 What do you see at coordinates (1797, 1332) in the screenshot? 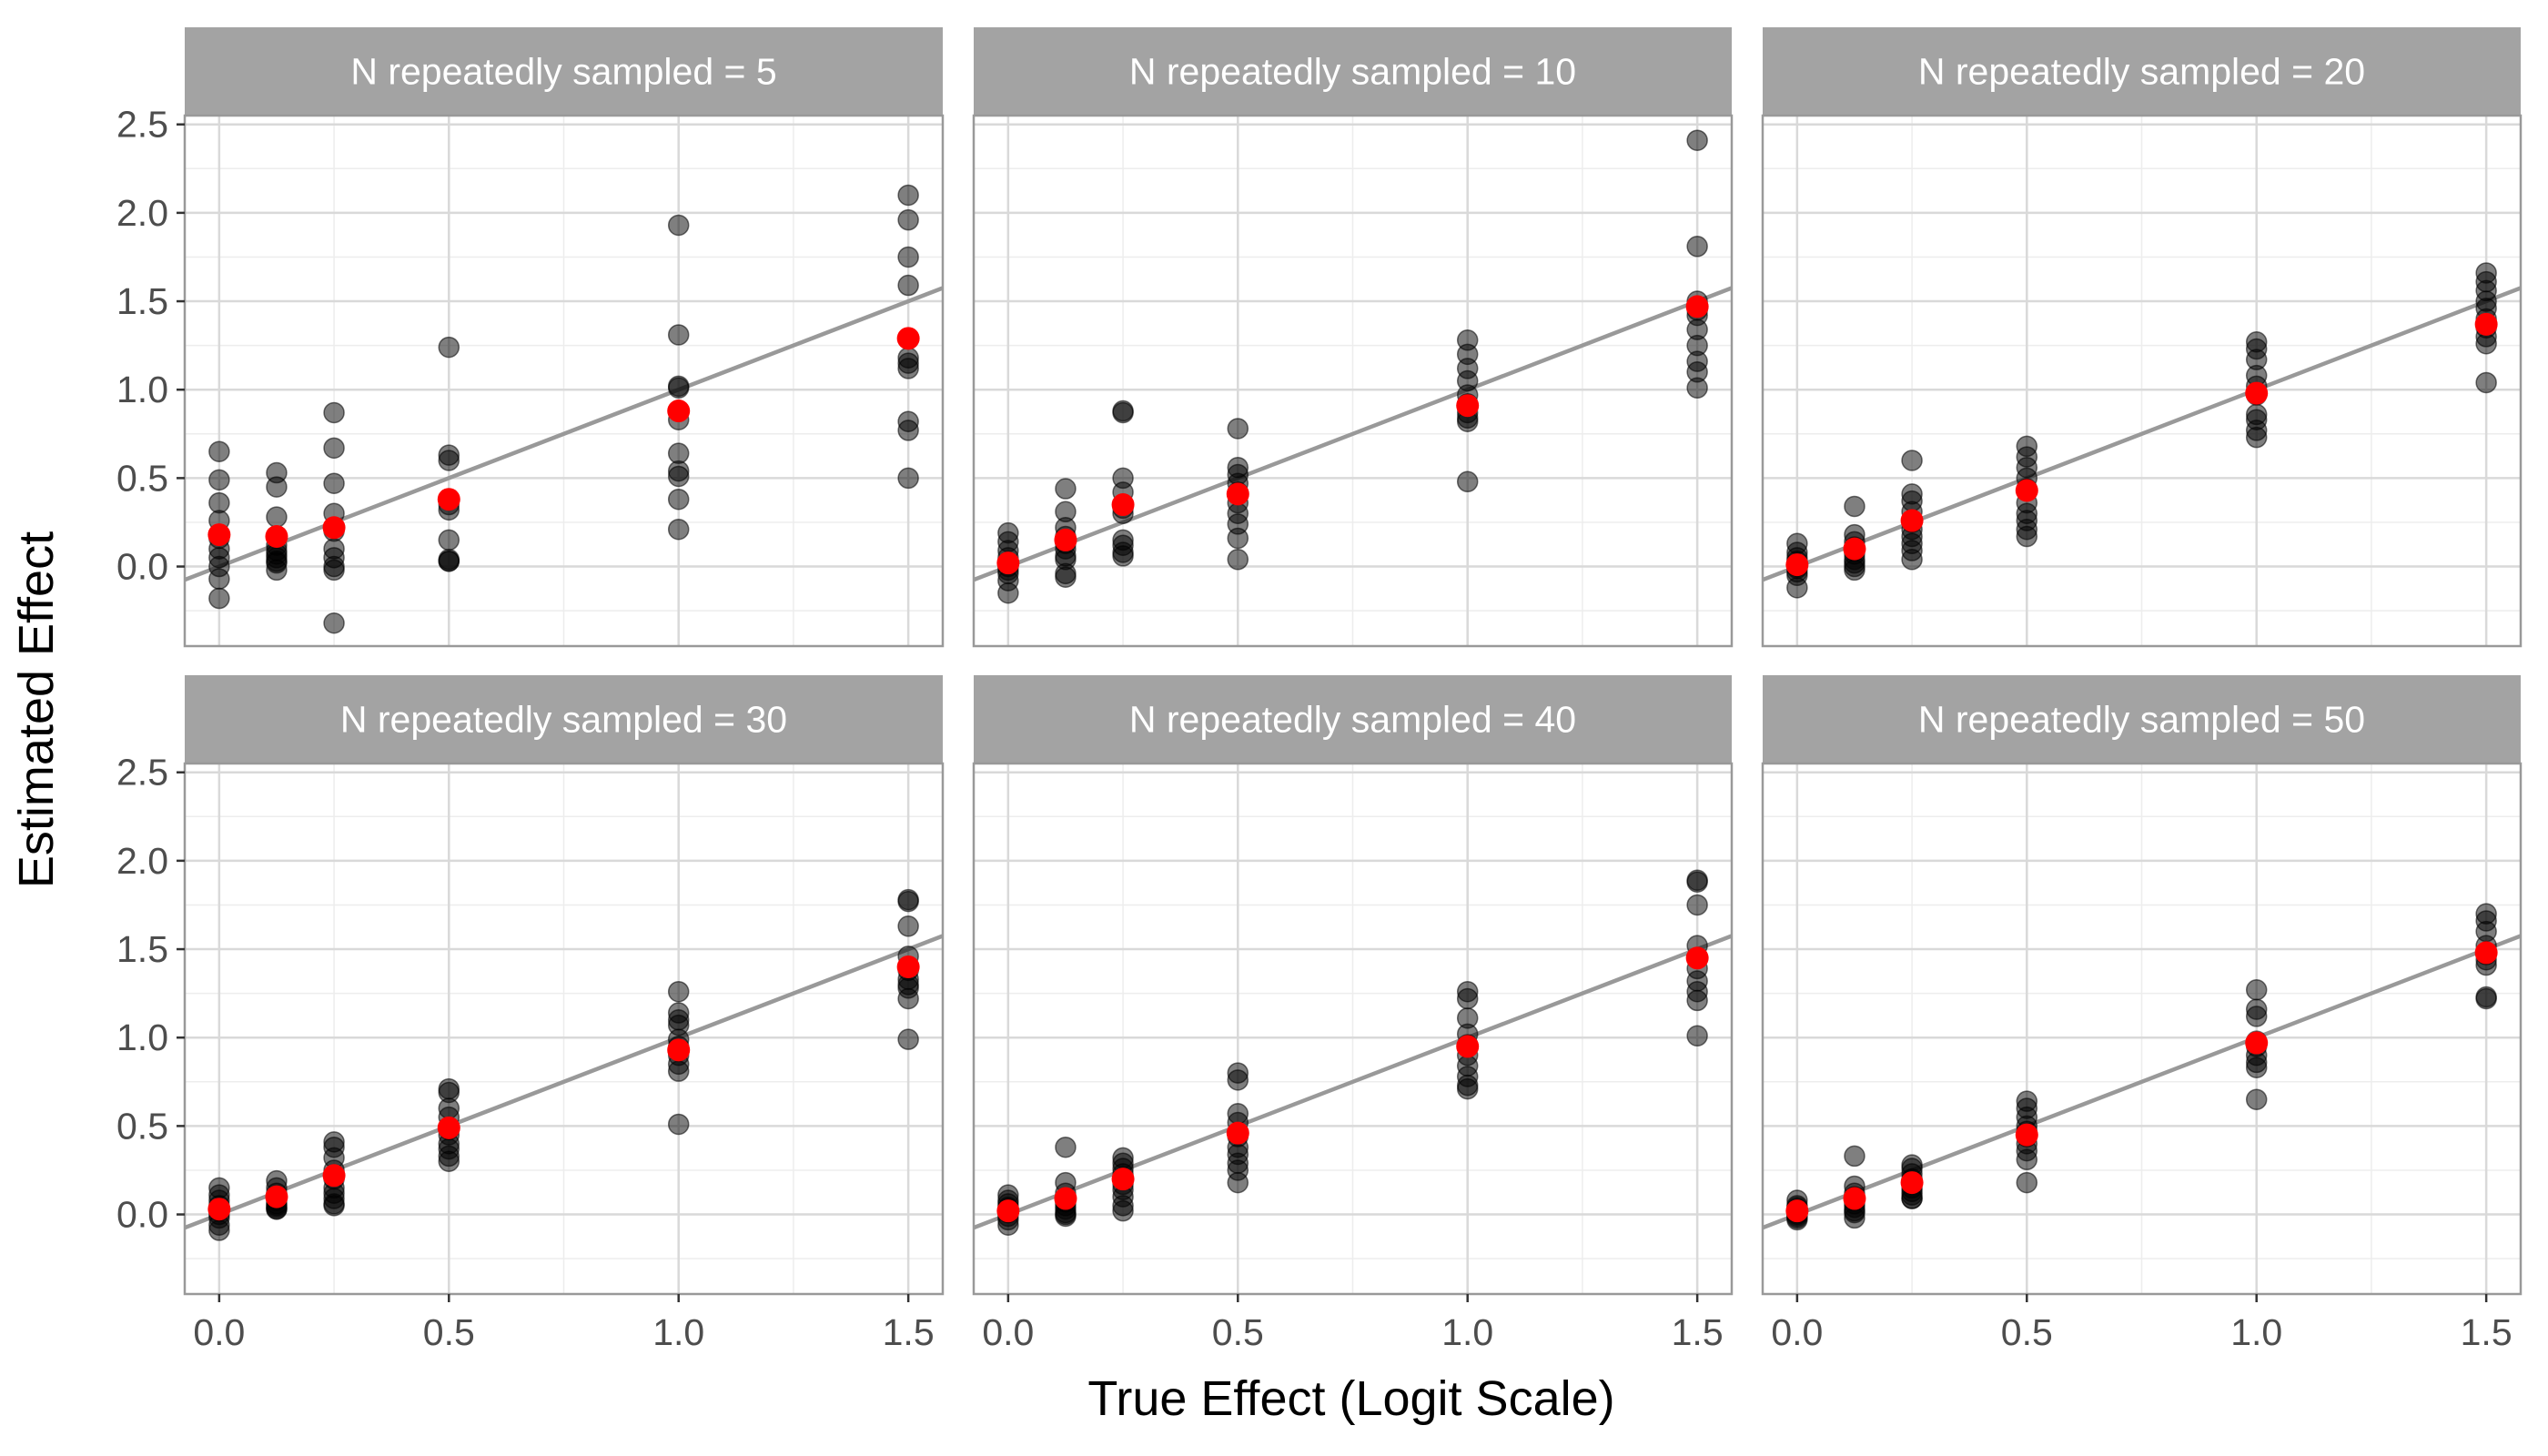
I see `x-tick-label: 0.0` at bounding box center [1797, 1332].